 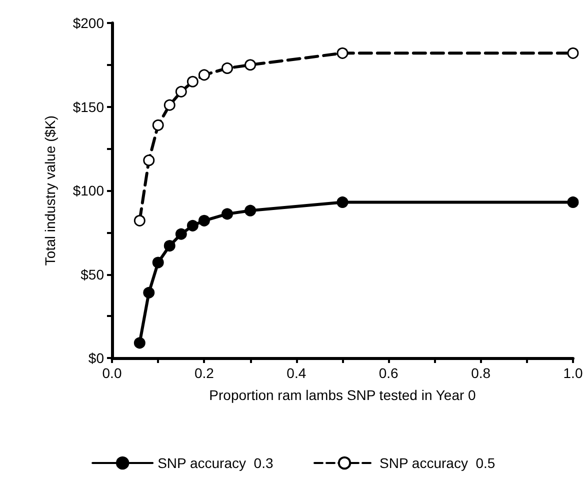 I want to click on x-tick-label: 1.0, so click(x=573, y=373).